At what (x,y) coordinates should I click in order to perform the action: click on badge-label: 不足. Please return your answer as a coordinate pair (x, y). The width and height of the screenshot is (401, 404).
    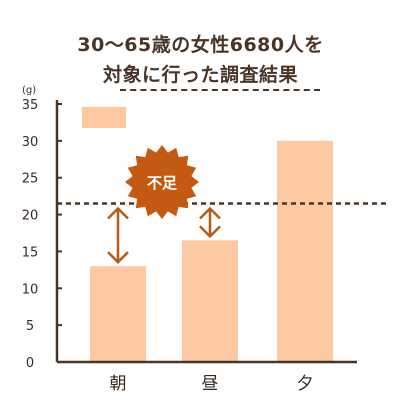
    Looking at the image, I should click on (162, 183).